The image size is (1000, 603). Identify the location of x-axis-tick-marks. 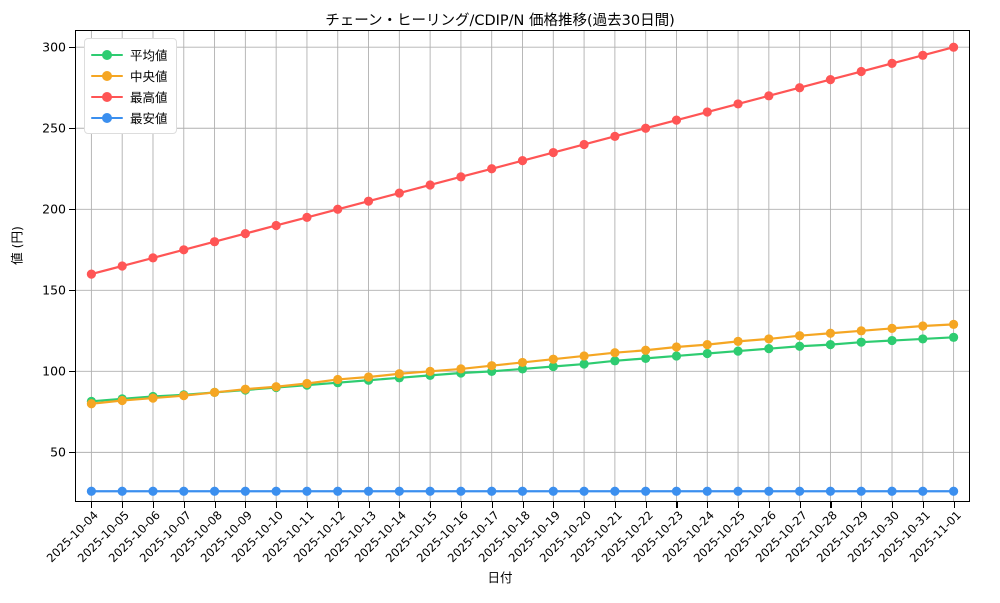
(522, 506).